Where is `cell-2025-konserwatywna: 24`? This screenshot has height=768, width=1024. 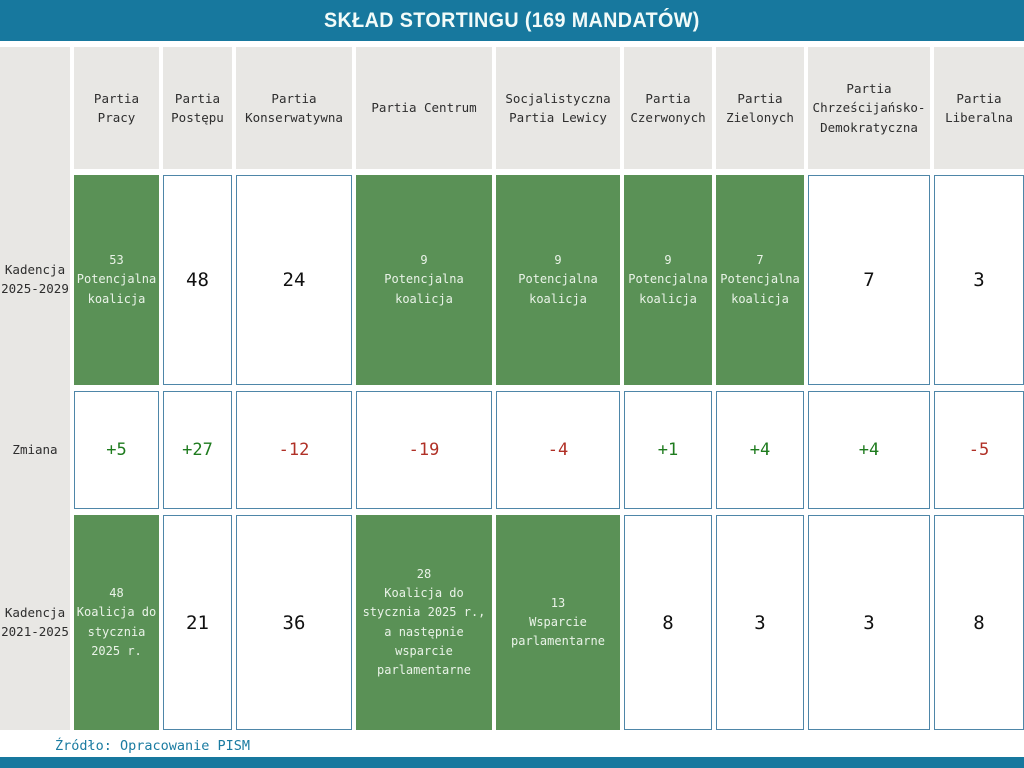 cell-2025-konserwatywna: 24 is located at coordinates (294, 280).